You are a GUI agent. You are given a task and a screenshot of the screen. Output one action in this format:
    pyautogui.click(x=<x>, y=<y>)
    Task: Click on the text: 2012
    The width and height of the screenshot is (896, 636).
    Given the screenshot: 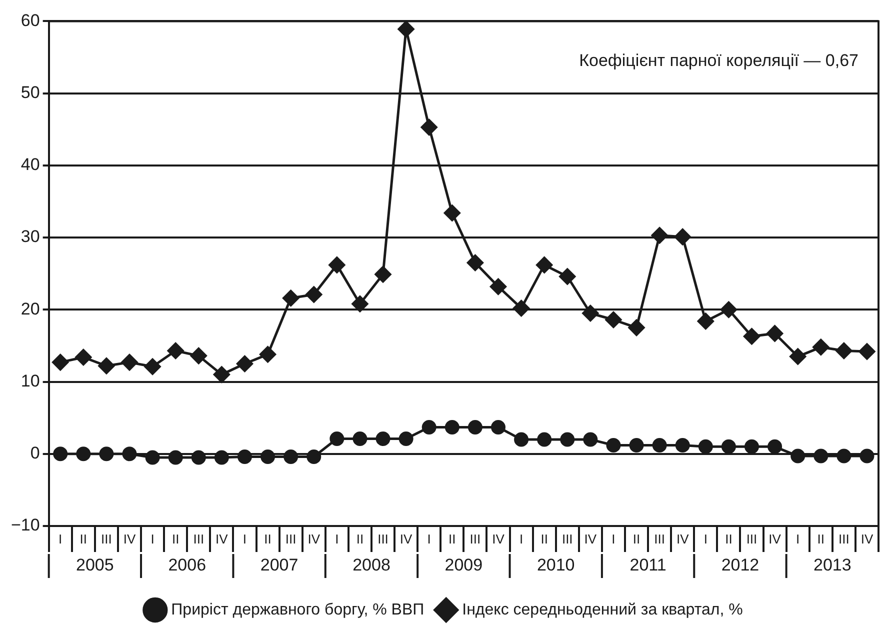 What is the action you would take?
    pyautogui.click(x=740, y=565)
    